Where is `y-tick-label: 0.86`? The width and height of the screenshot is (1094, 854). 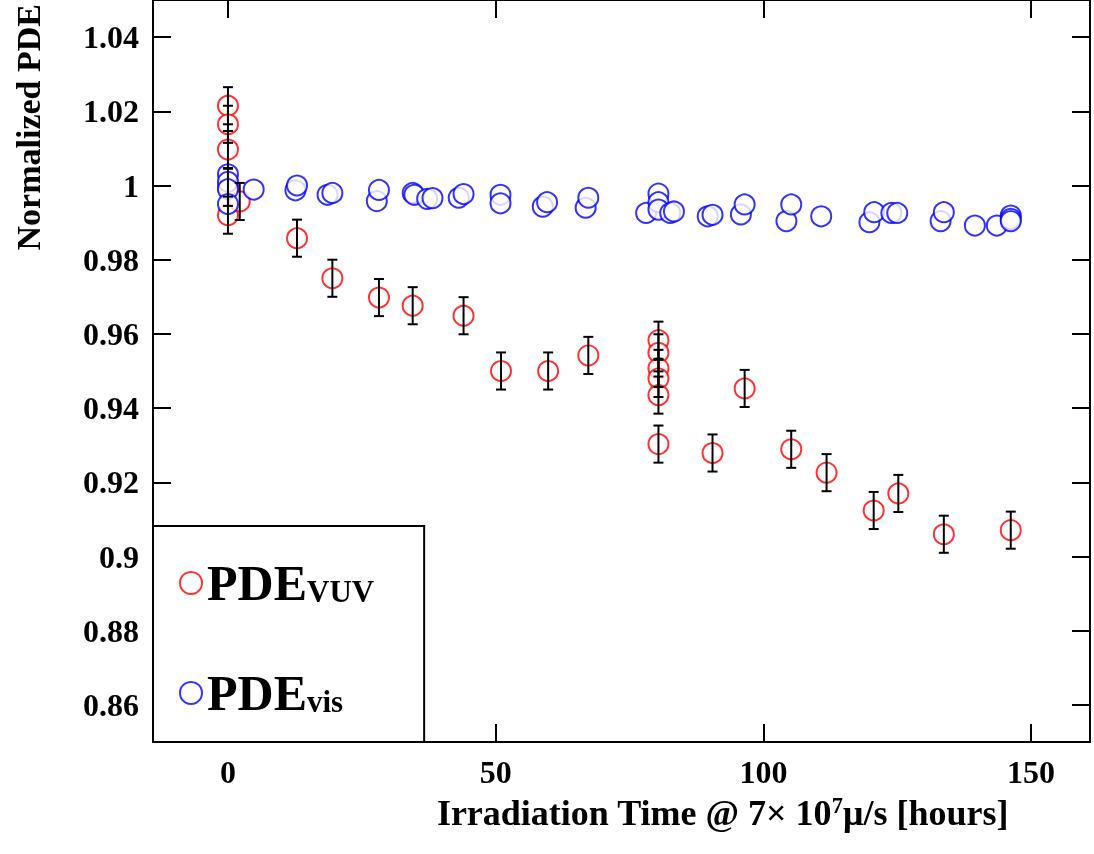 y-tick-label: 0.86 is located at coordinates (111, 704).